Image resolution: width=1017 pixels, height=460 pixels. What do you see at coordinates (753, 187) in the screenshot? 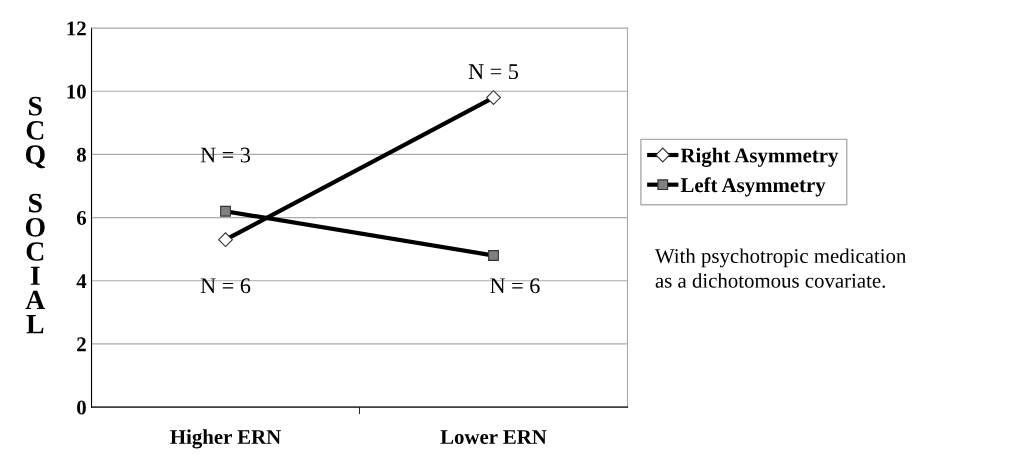
I see `legend-label: Left Asymmetry` at bounding box center [753, 187].